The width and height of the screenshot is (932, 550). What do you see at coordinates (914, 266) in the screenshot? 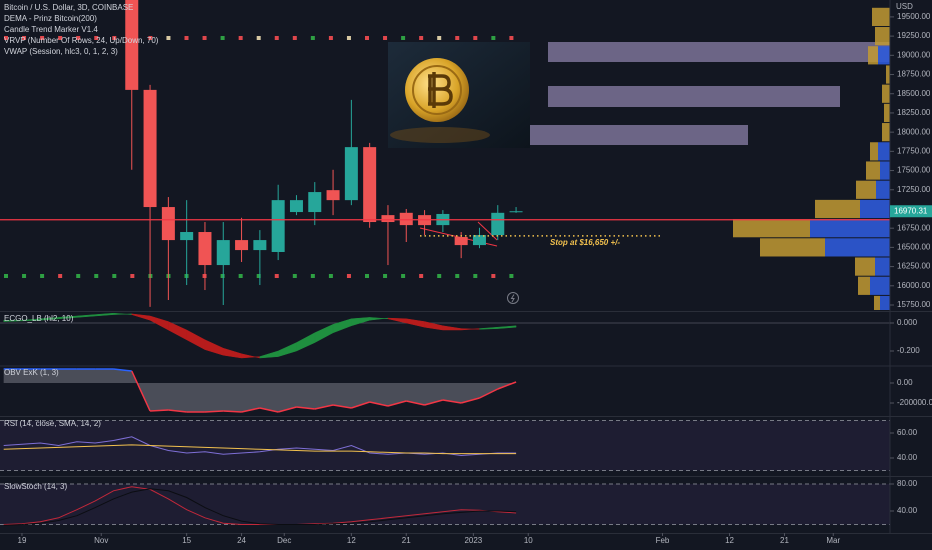
I see `y-tick-label: 16250.00` at bounding box center [914, 266].